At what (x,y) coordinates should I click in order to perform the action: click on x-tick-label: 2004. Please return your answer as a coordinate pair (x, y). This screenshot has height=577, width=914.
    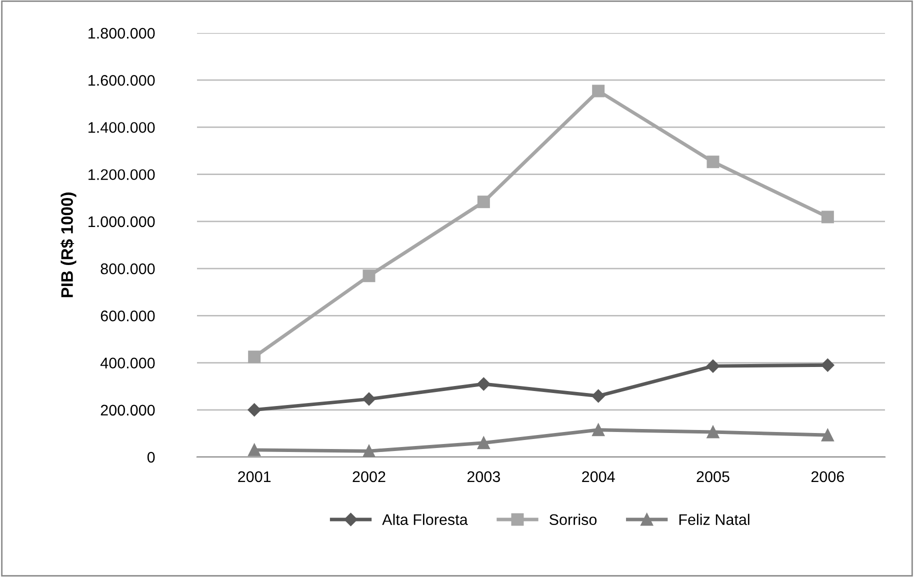
    Looking at the image, I should click on (598, 476).